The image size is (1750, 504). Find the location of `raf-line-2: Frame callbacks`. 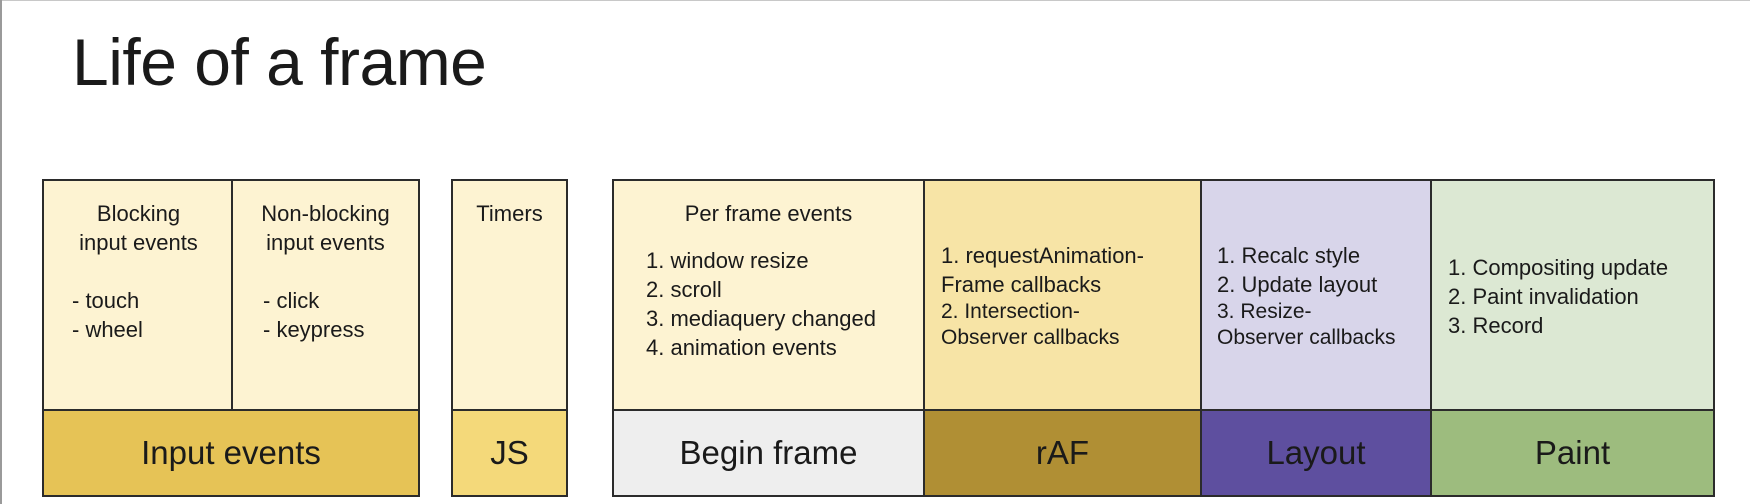

raf-line-2: Frame callbacks is located at coordinates (1021, 284).